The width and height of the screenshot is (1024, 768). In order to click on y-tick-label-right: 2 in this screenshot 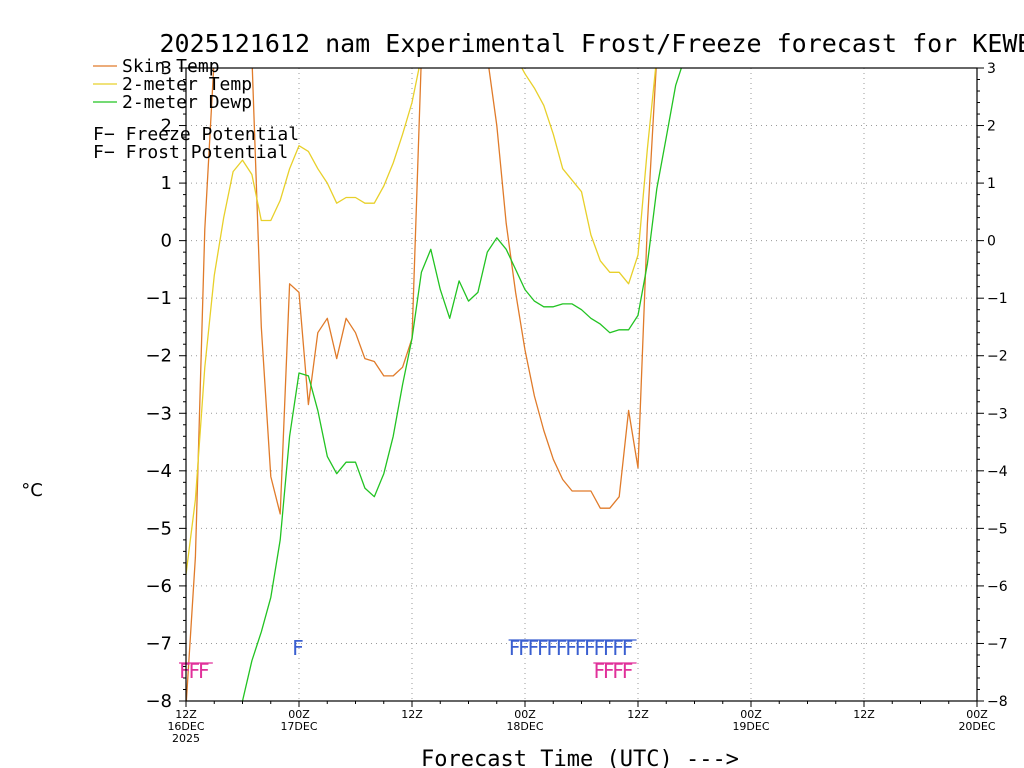, I will do `click(991, 127)`.